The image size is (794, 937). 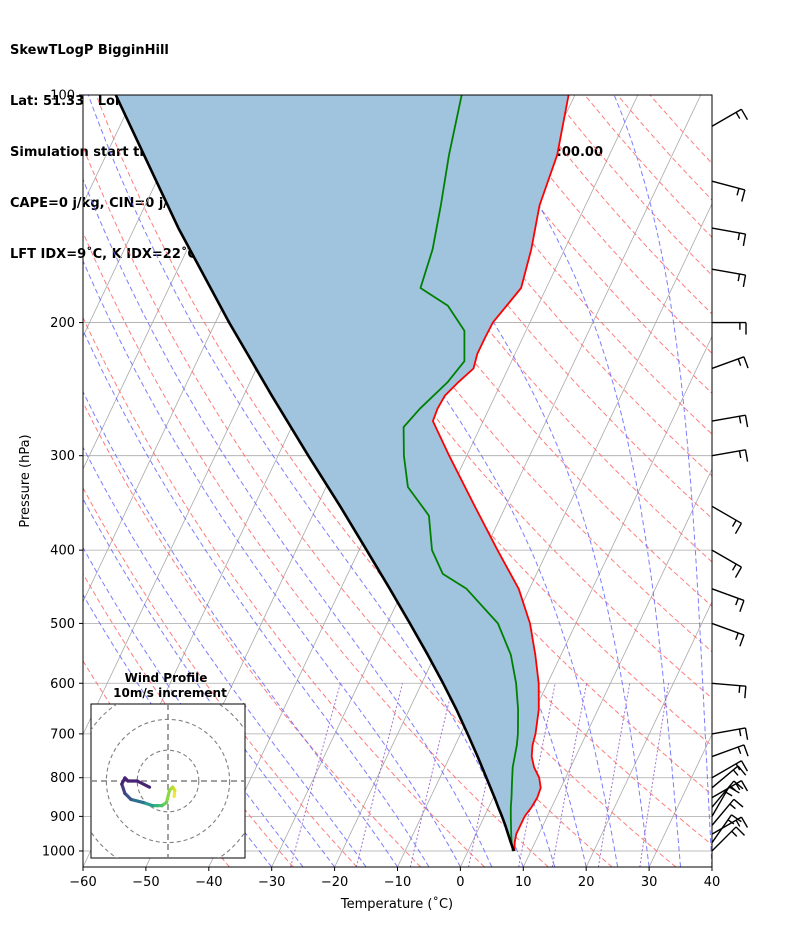 What do you see at coordinates (62, 817) in the screenshot?
I see `y-tick-label: 900` at bounding box center [62, 817].